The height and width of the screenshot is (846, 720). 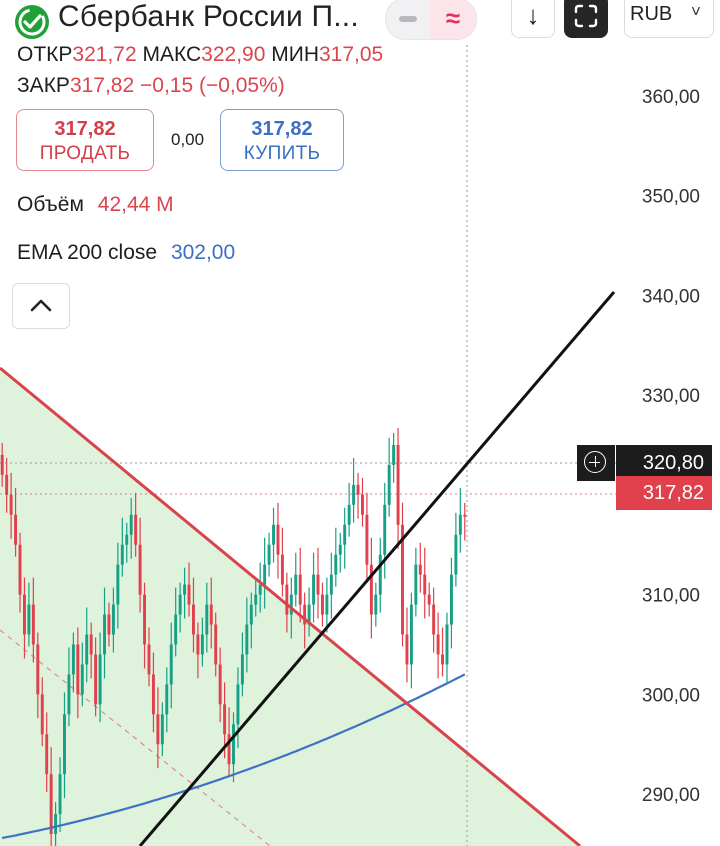 What do you see at coordinates (95, 205) in the screenshot?
I see `volume-legend: Объём 42,44 M` at bounding box center [95, 205].